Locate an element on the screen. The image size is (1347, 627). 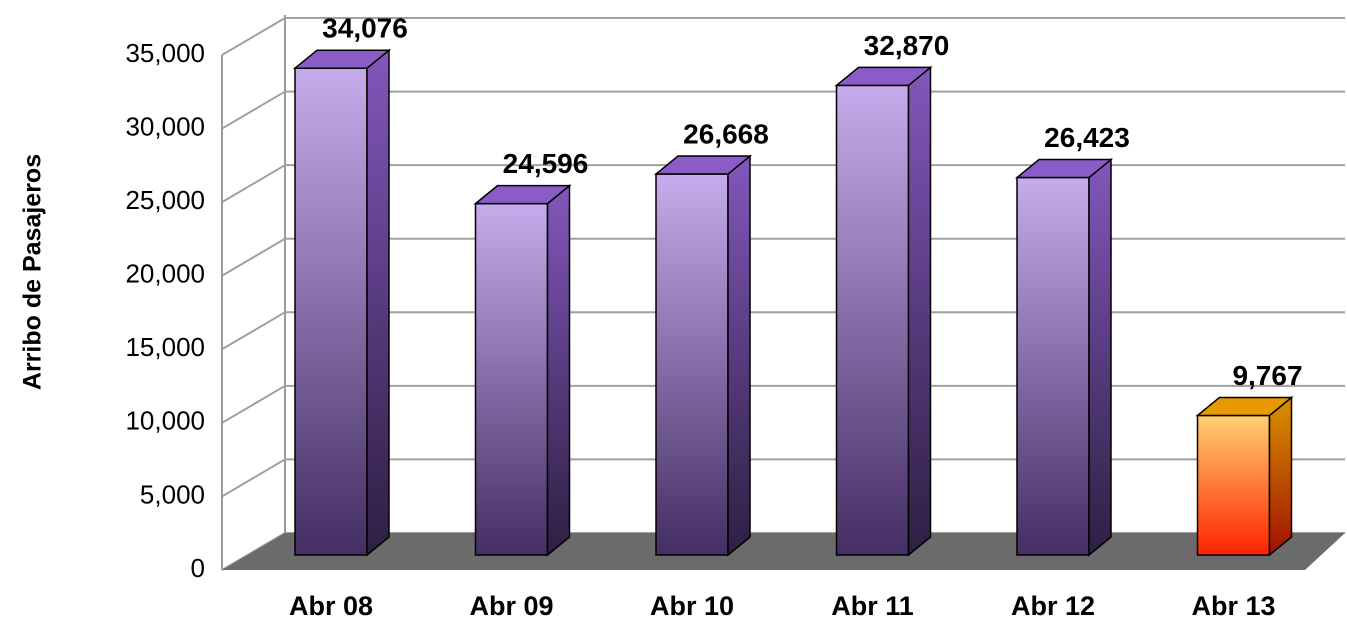
y-tick-label: 30,000 is located at coordinates (165, 126).